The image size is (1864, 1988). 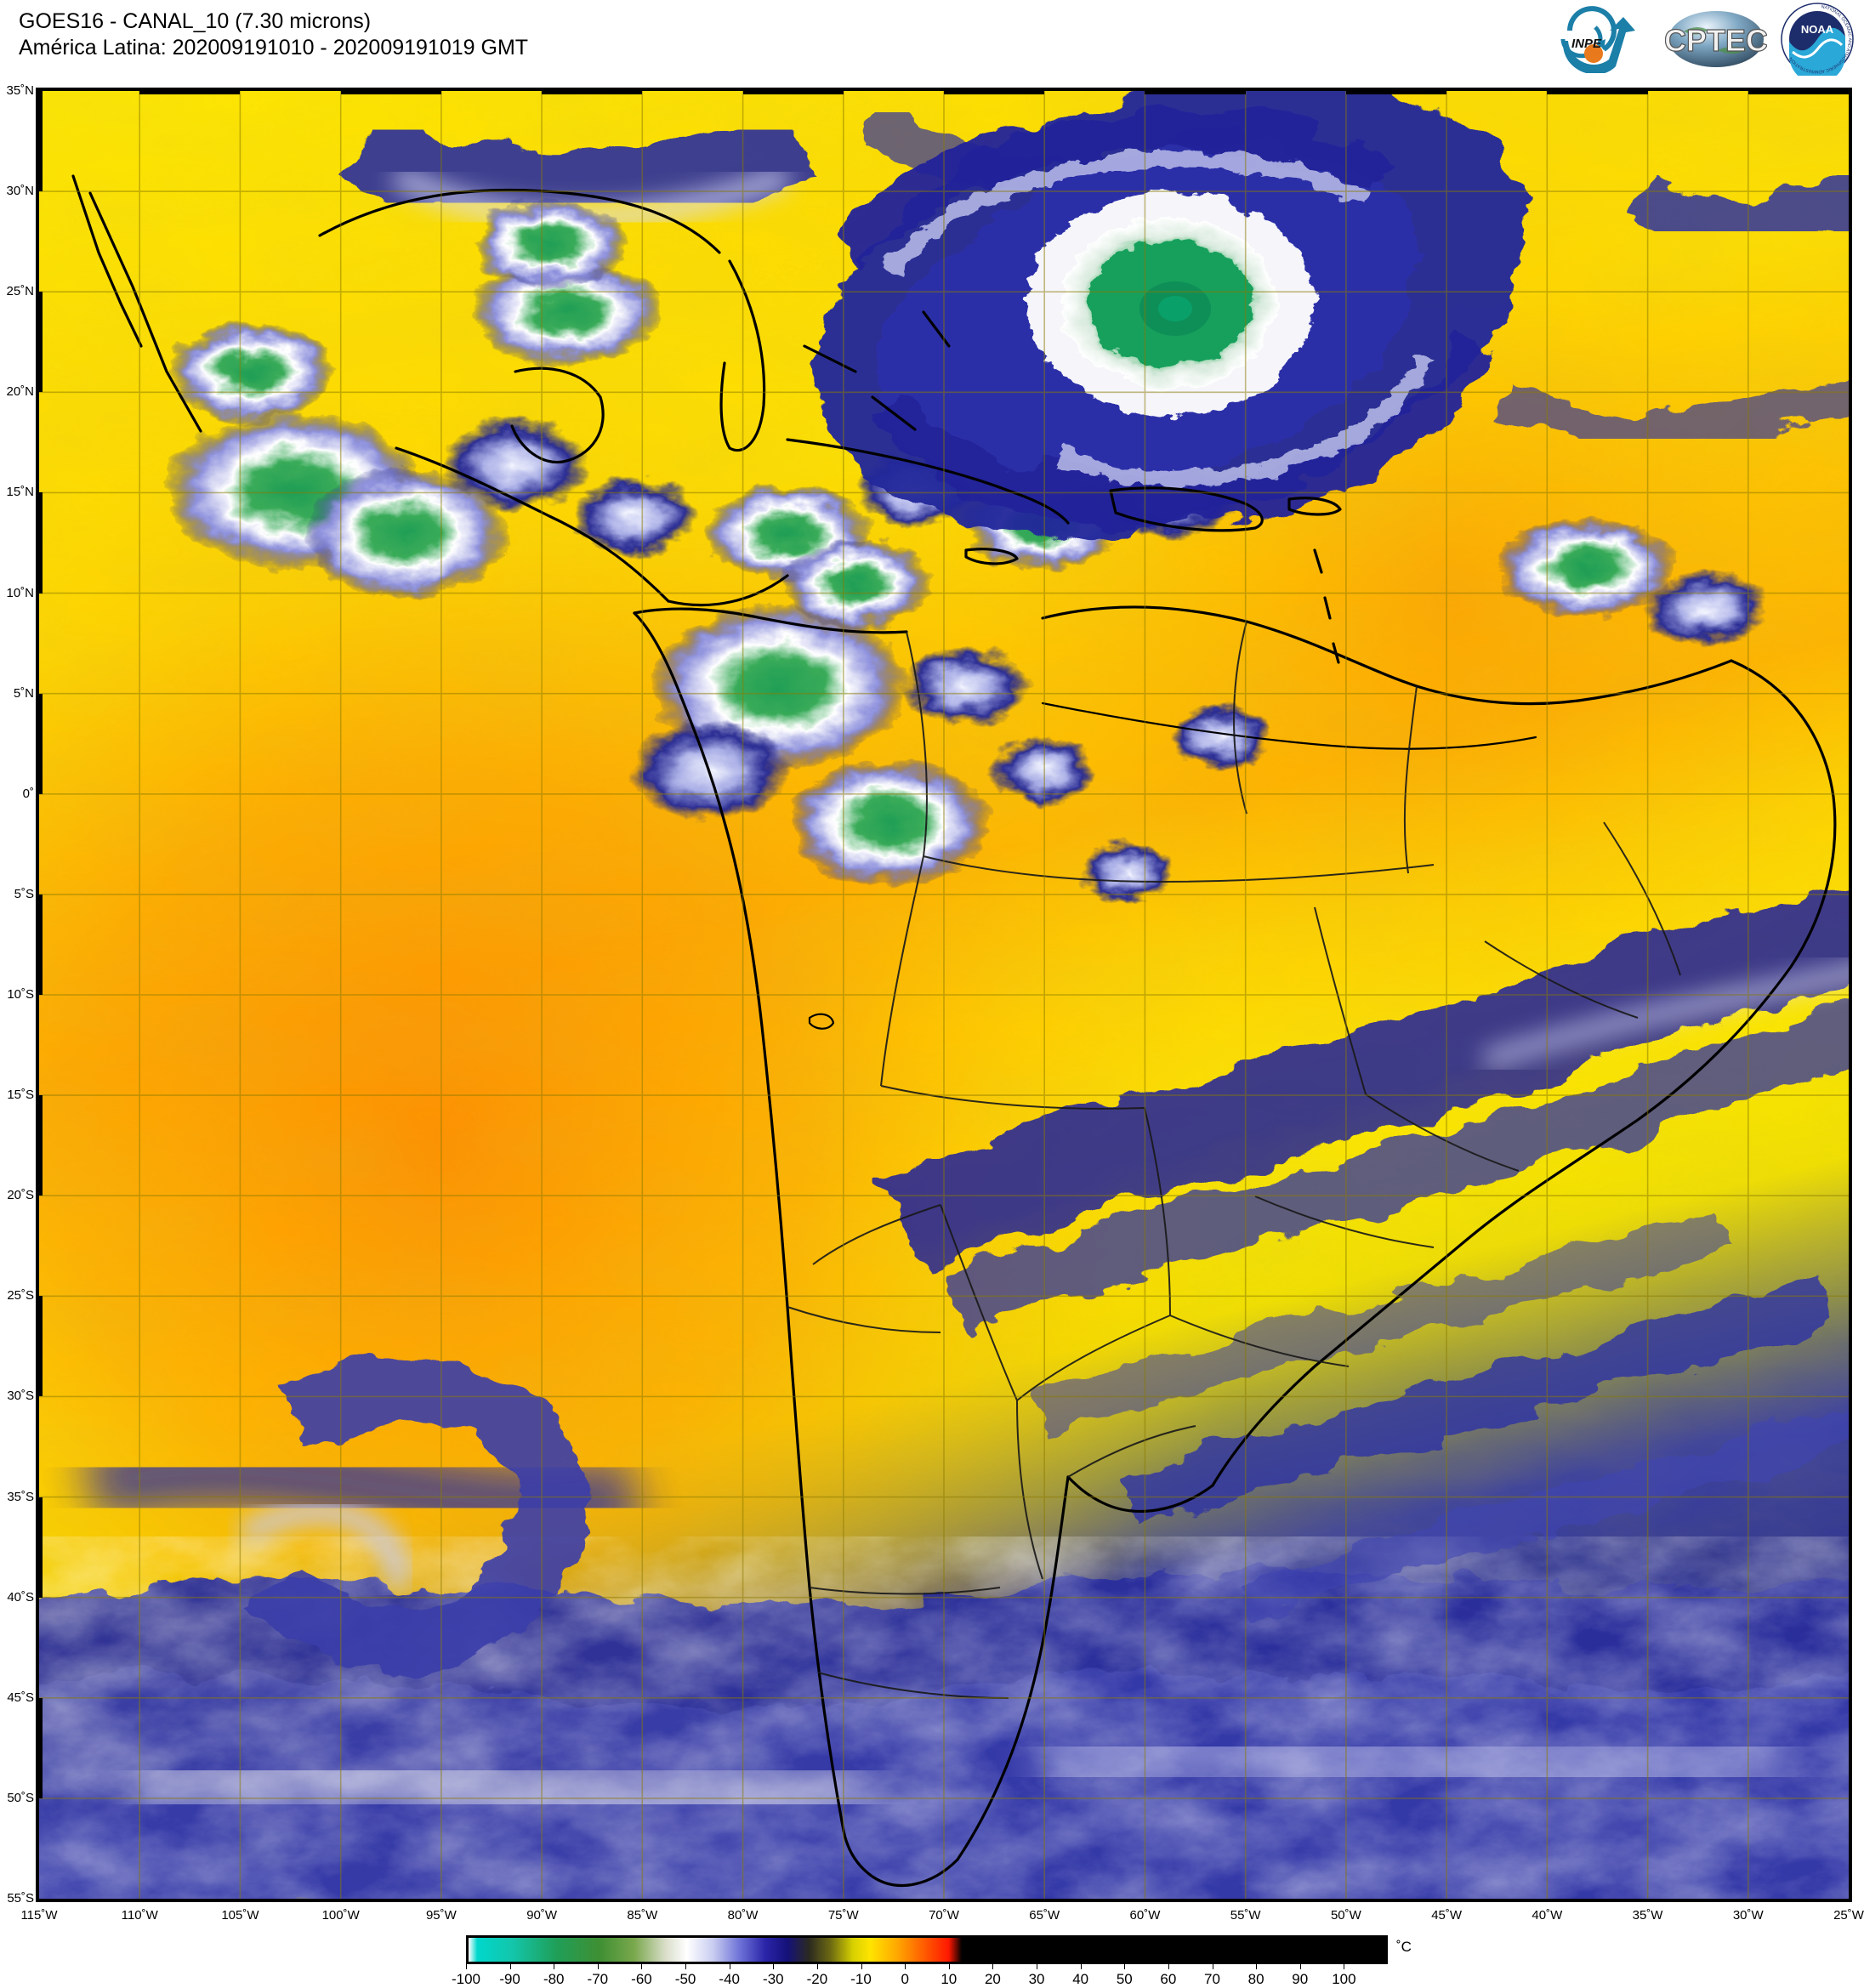 What do you see at coordinates (1366, 1162) in the screenshot?
I see `south-atlantic-front` at bounding box center [1366, 1162].